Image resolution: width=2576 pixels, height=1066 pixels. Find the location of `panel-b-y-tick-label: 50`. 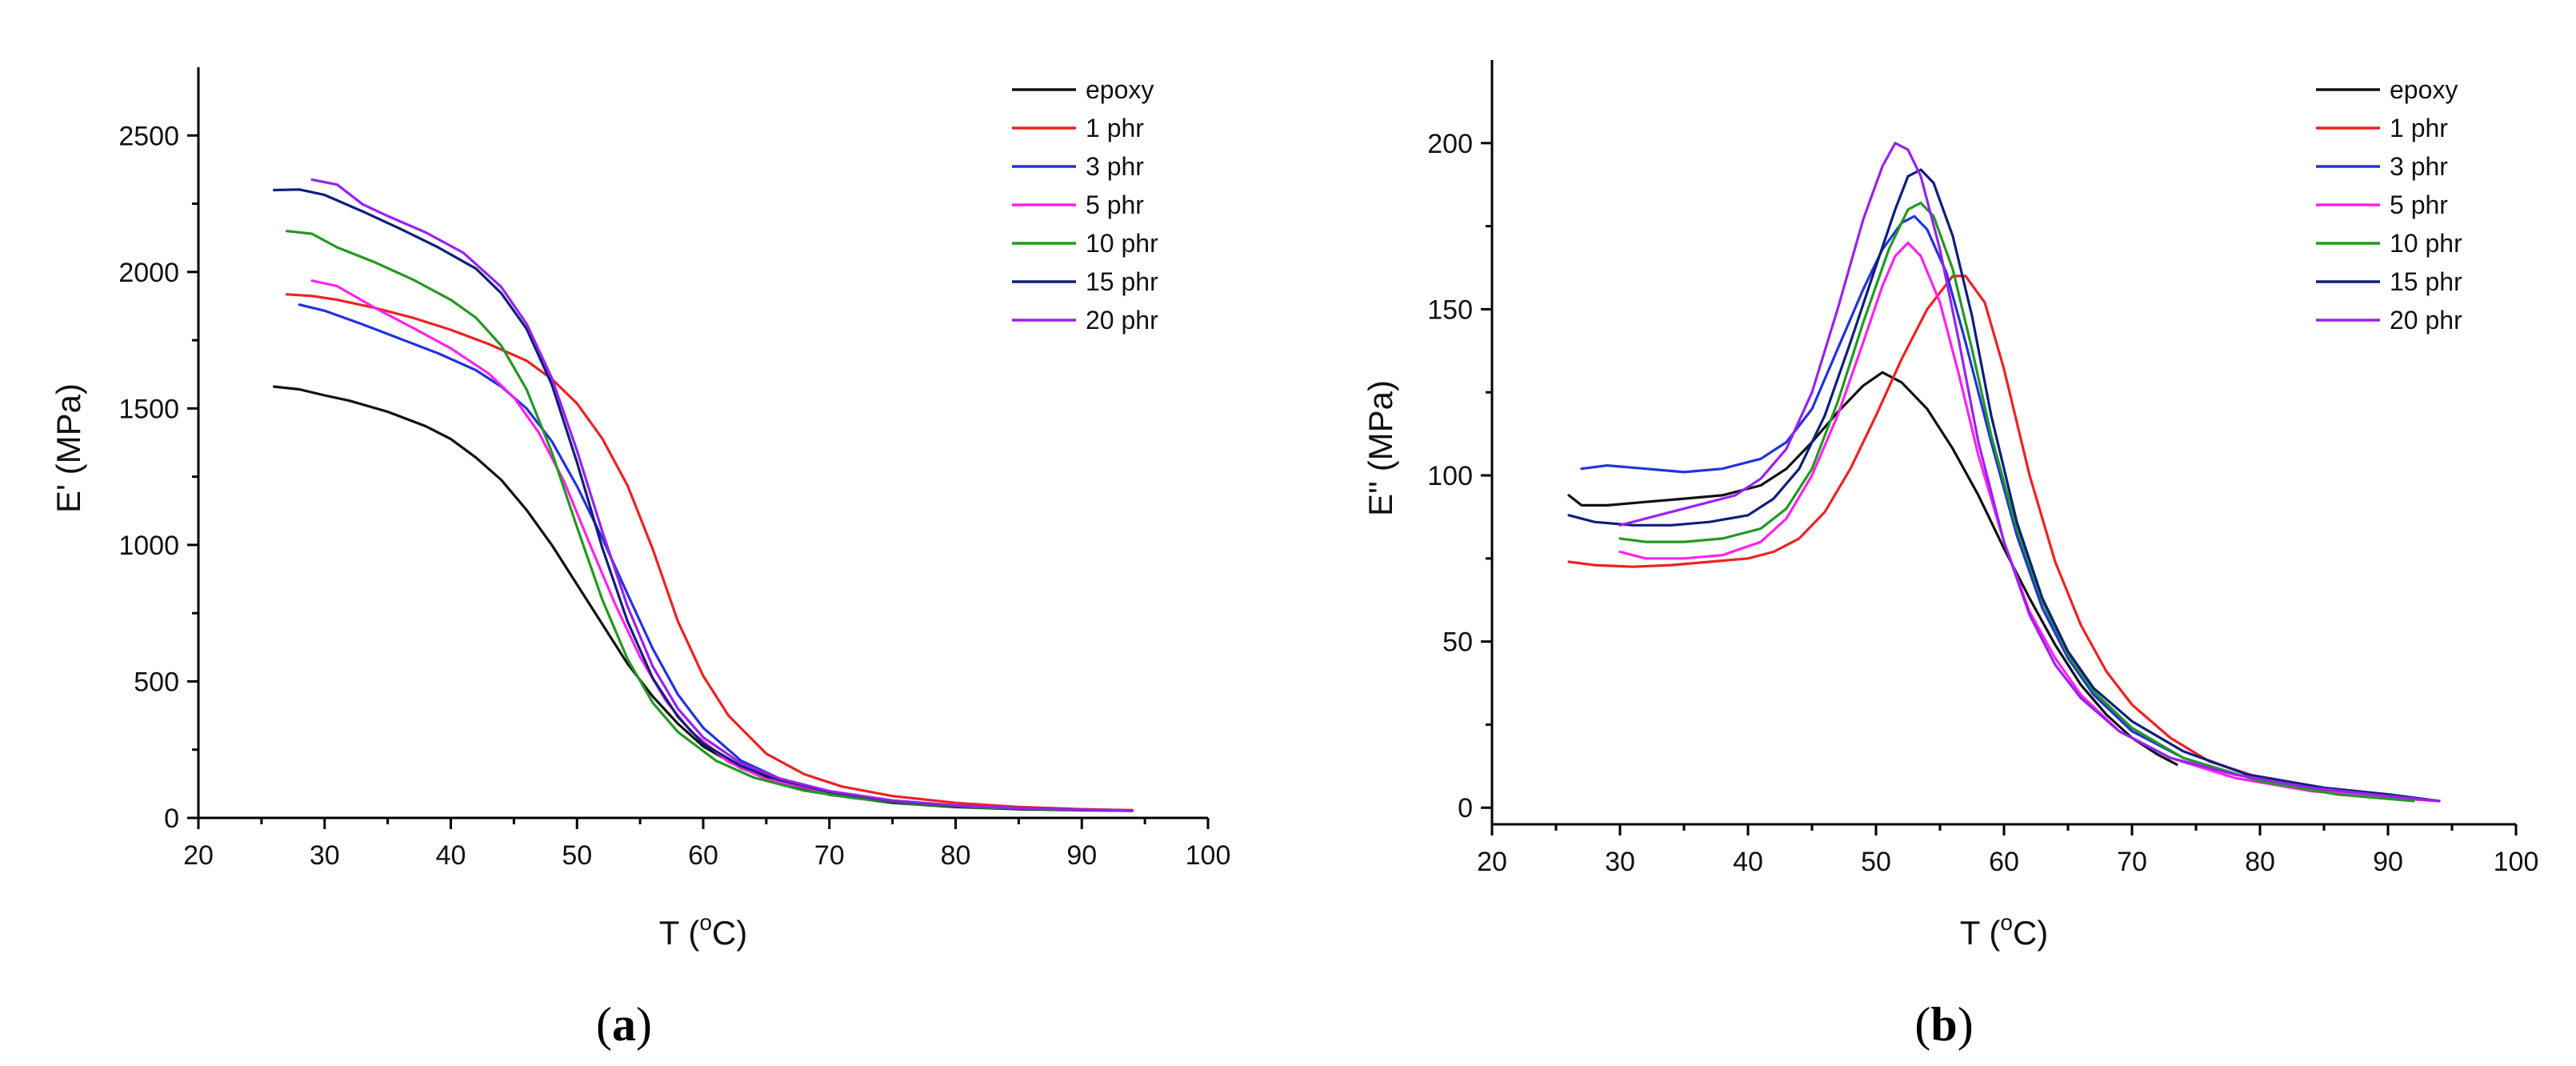

panel-b-y-tick-label: 50 is located at coordinates (1457, 642).